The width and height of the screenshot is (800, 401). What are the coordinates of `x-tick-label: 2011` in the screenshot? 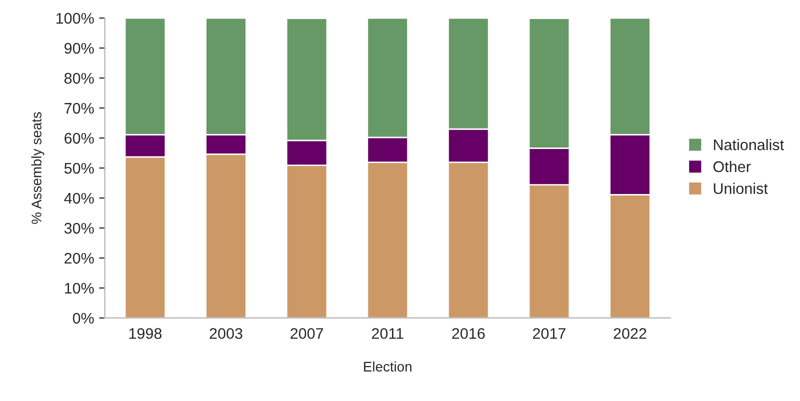 It's located at (388, 333).